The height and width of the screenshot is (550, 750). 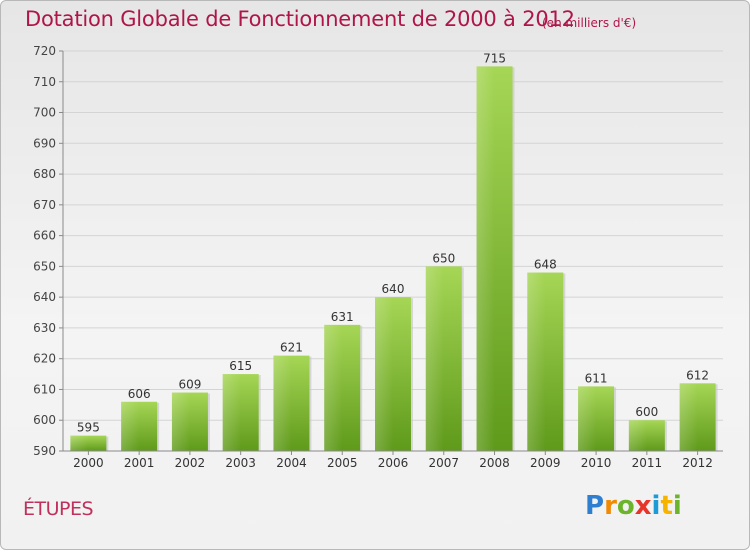 I want to click on data-label: 648, so click(x=545, y=265).